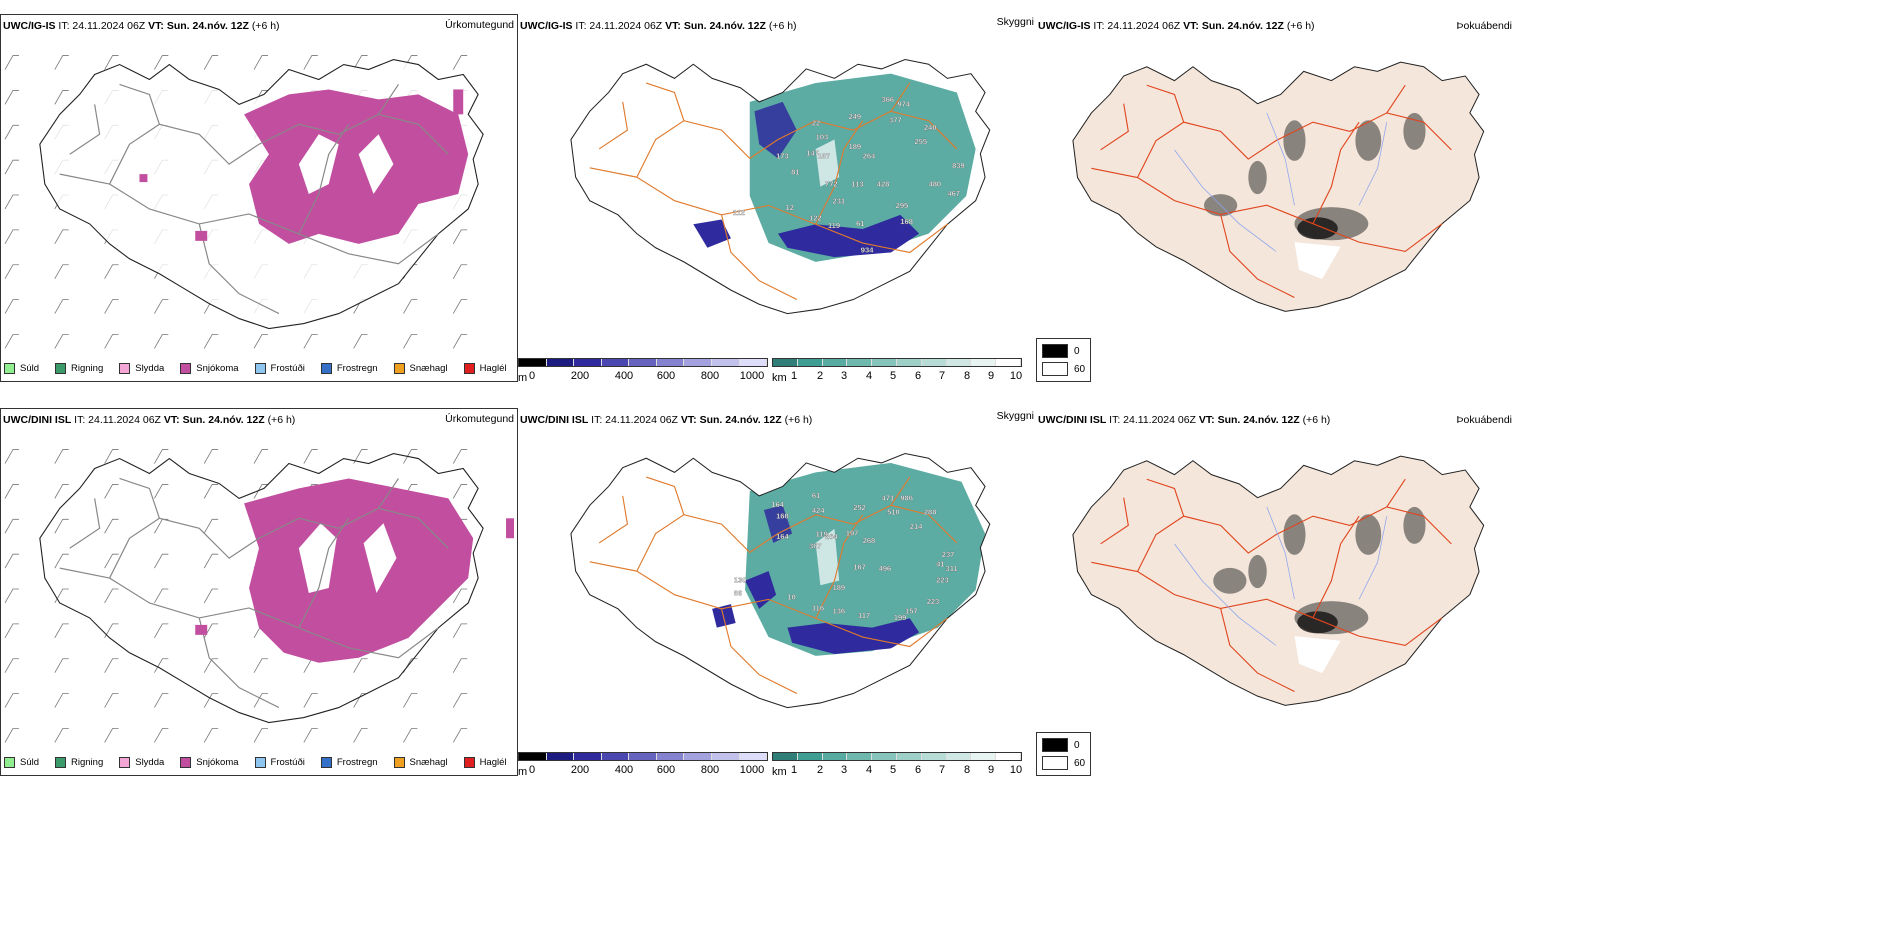  Describe the element at coordinates (839, 201) in the screenshot. I see `ceiling-label: 231` at that location.